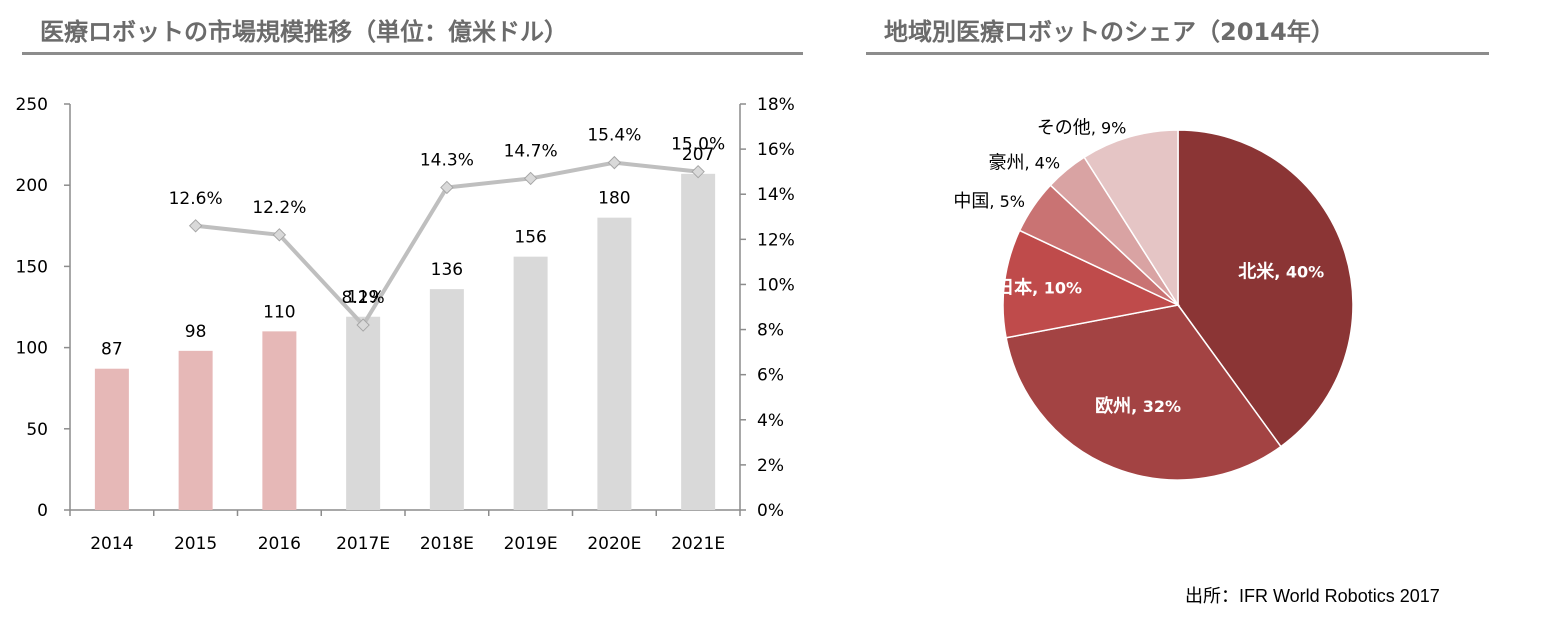 This screenshot has width=1553, height=619. What do you see at coordinates (530, 383) in the screenshot?
I see `bar-2019E` at bounding box center [530, 383].